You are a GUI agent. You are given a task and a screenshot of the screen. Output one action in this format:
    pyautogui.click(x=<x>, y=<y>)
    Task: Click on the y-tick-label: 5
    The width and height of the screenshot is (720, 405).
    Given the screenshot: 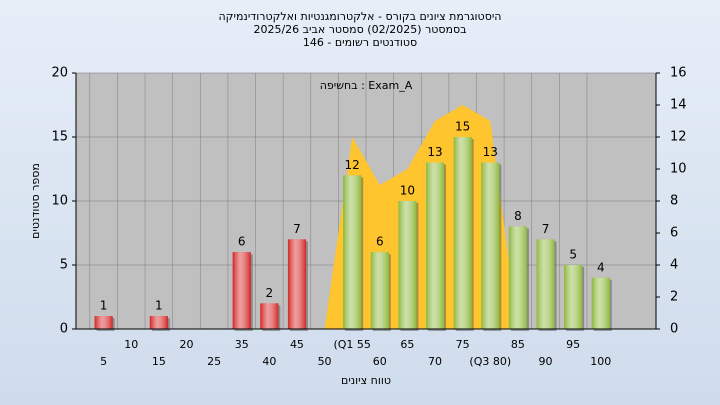 What is the action you would take?
    pyautogui.click(x=64, y=265)
    